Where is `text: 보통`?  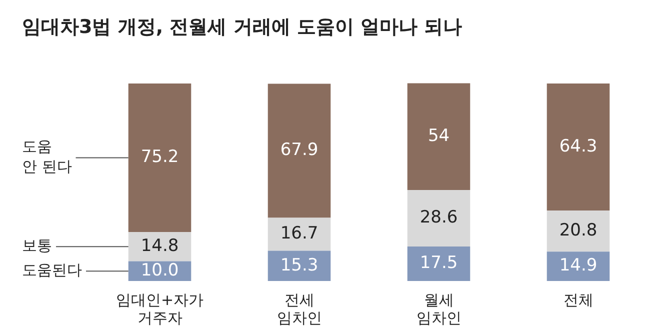 text: 보통 is located at coordinates (37, 245).